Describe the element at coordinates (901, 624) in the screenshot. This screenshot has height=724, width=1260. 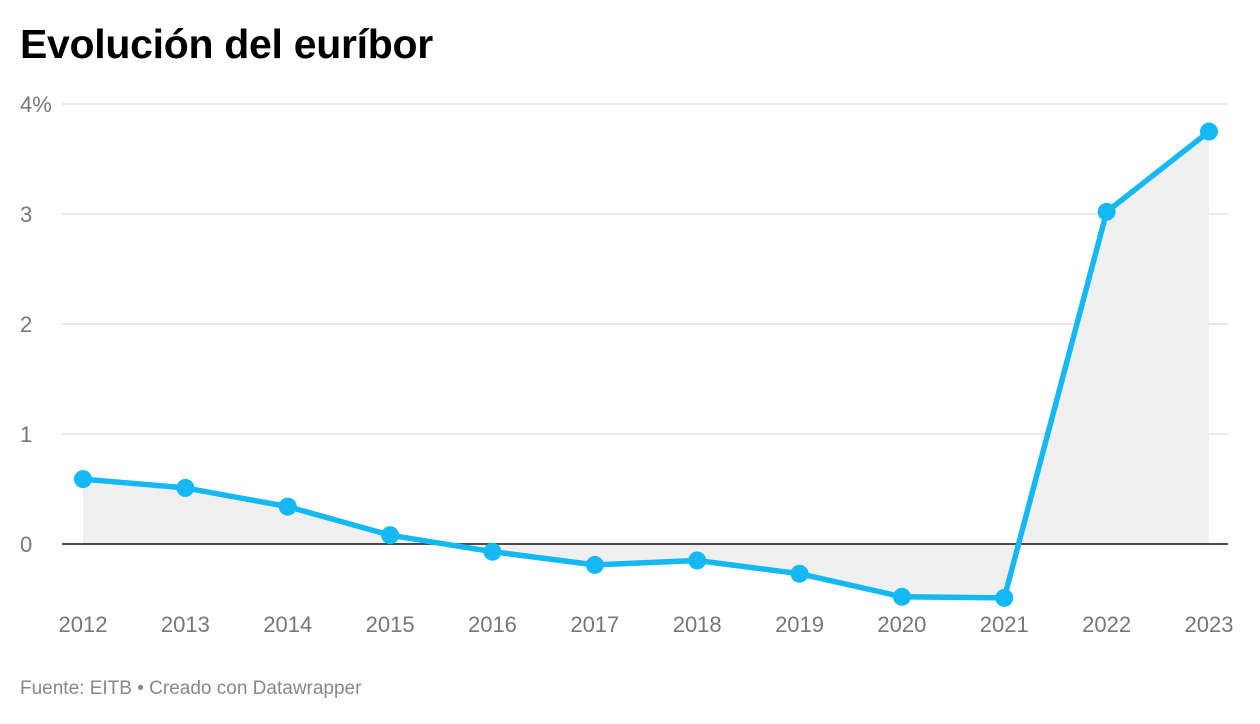
I see `x-tick-label: 2020` at that location.